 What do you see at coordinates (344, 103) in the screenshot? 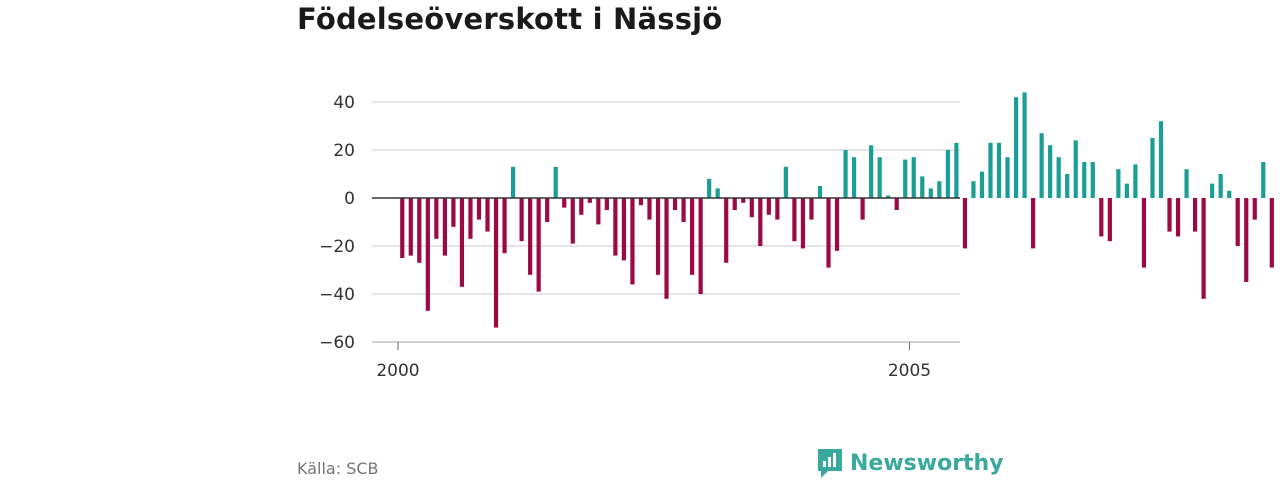
I see `y-tick-label: 40` at bounding box center [344, 103].